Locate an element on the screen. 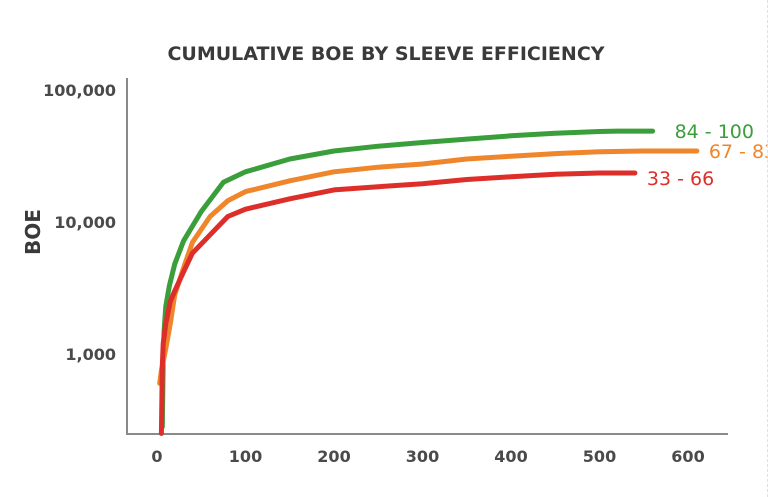 The image size is (768, 497). series-label-2: 67 - 83 is located at coordinates (738, 152).